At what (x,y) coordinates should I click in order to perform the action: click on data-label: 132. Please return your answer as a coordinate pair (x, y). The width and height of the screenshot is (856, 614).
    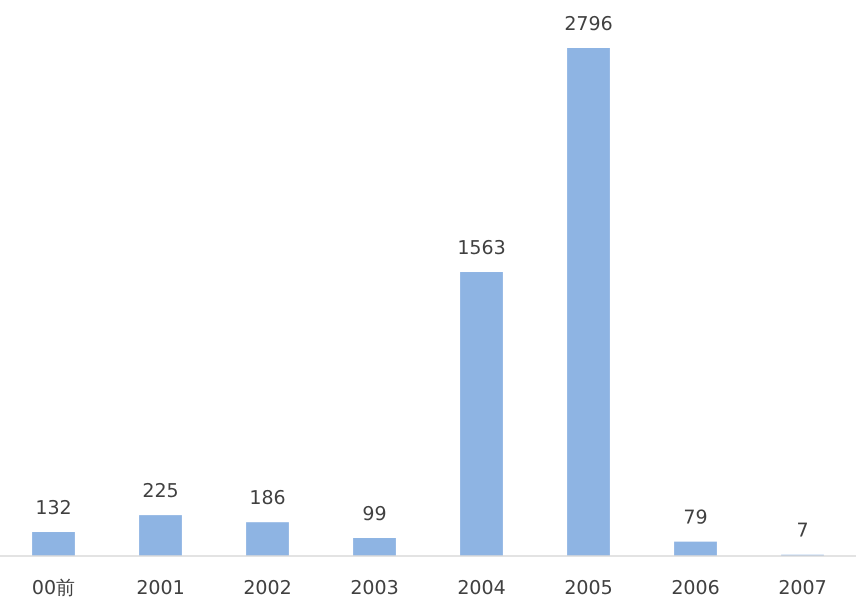
    Looking at the image, I should click on (53, 508).